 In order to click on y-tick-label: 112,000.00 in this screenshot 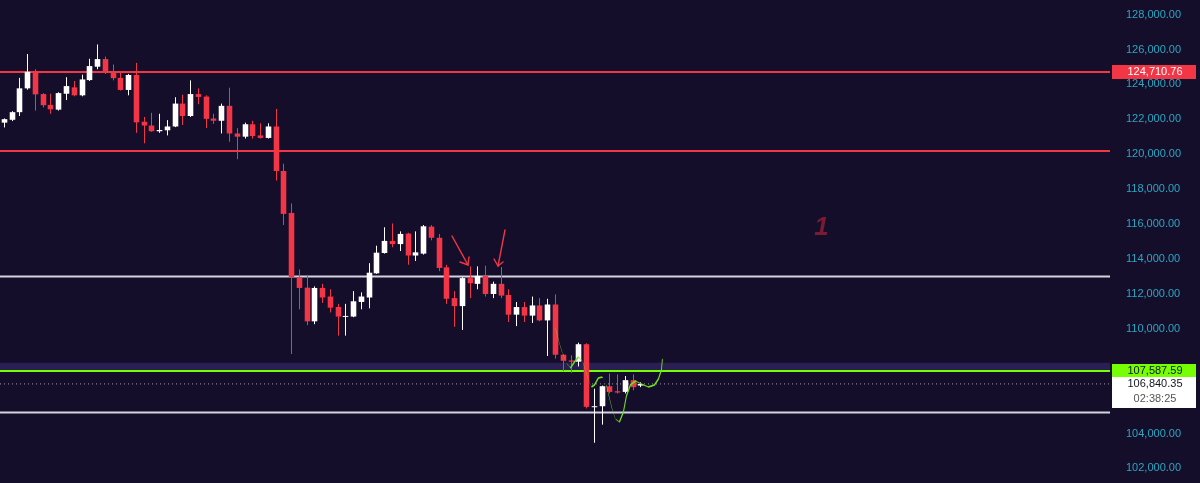, I will do `click(1153, 292)`.